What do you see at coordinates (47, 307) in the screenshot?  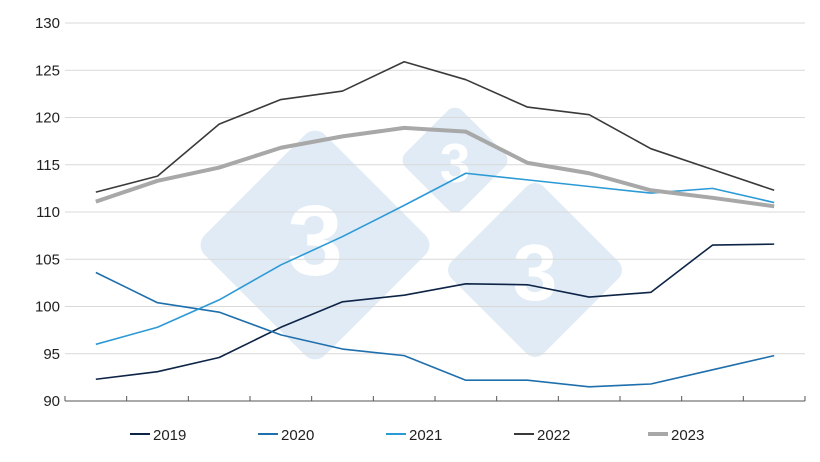 I see `y-tick-label: 100` at bounding box center [47, 307].